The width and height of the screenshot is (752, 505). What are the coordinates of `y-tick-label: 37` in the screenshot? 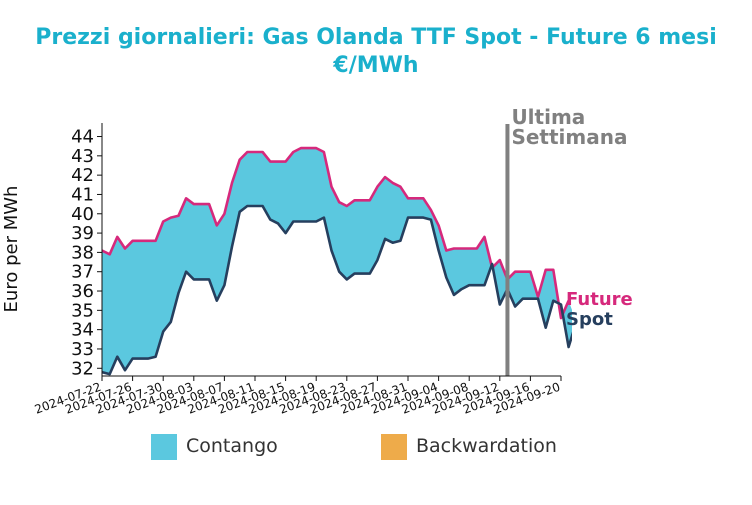 It's located at (82, 272).